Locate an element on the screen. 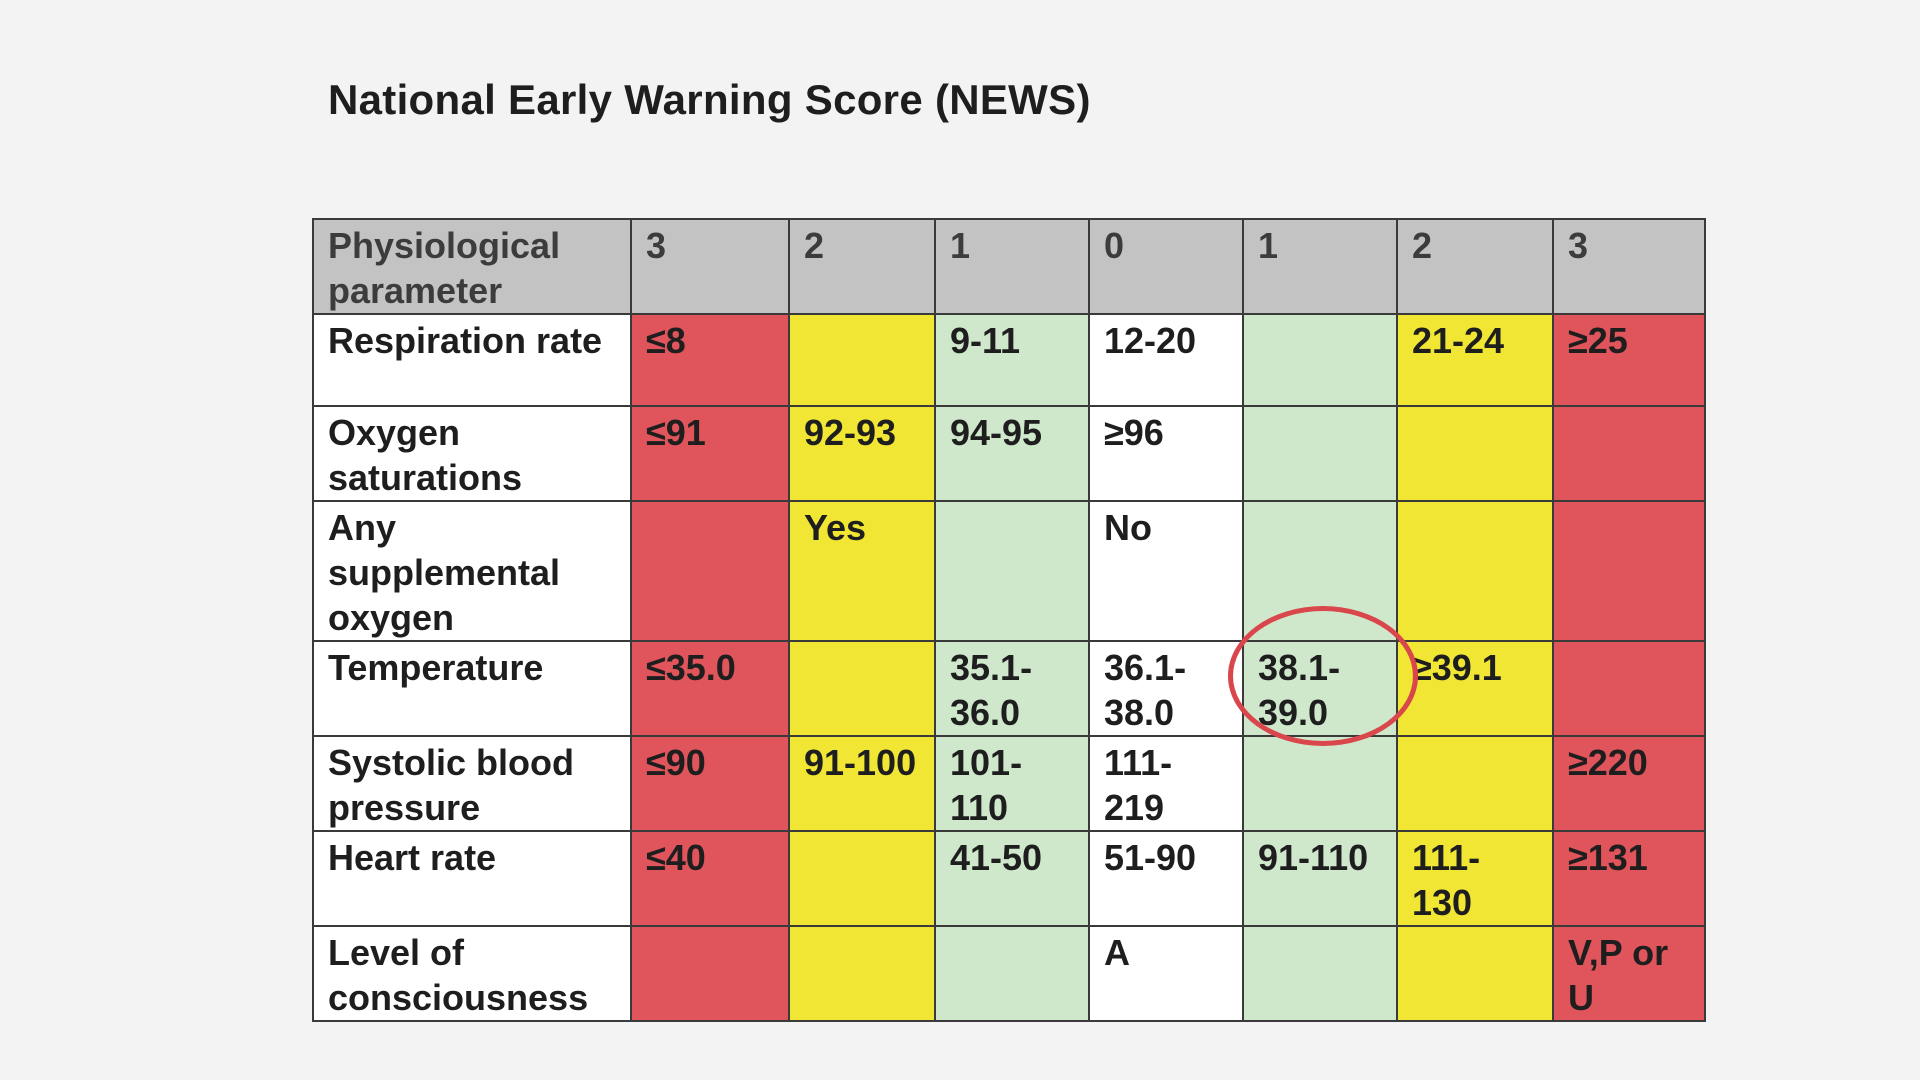  table-cell: 12-20 is located at coordinates (1166, 360).